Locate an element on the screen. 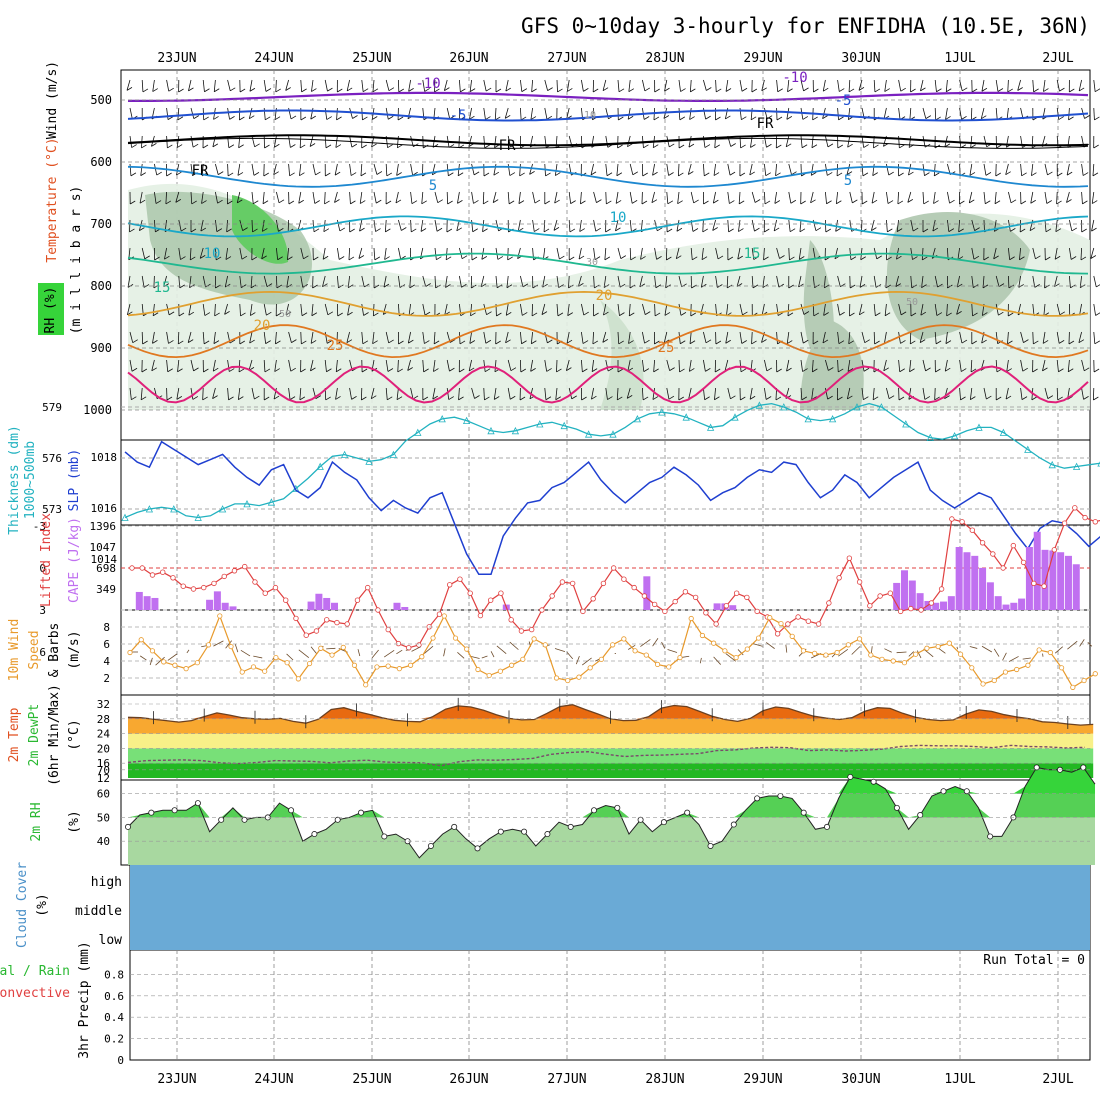 Image resolution: width=1100 pixels, height=1104 pixels. temp-band is located at coordinates (610, 770).